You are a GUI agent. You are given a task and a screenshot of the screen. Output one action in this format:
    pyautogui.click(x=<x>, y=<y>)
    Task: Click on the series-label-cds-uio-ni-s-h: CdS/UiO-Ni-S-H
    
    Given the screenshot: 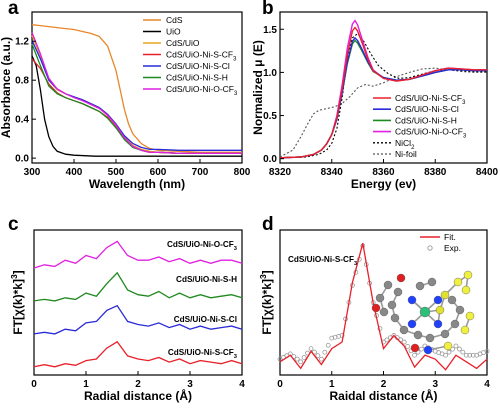 What is the action you would take?
    pyautogui.click(x=206, y=279)
    